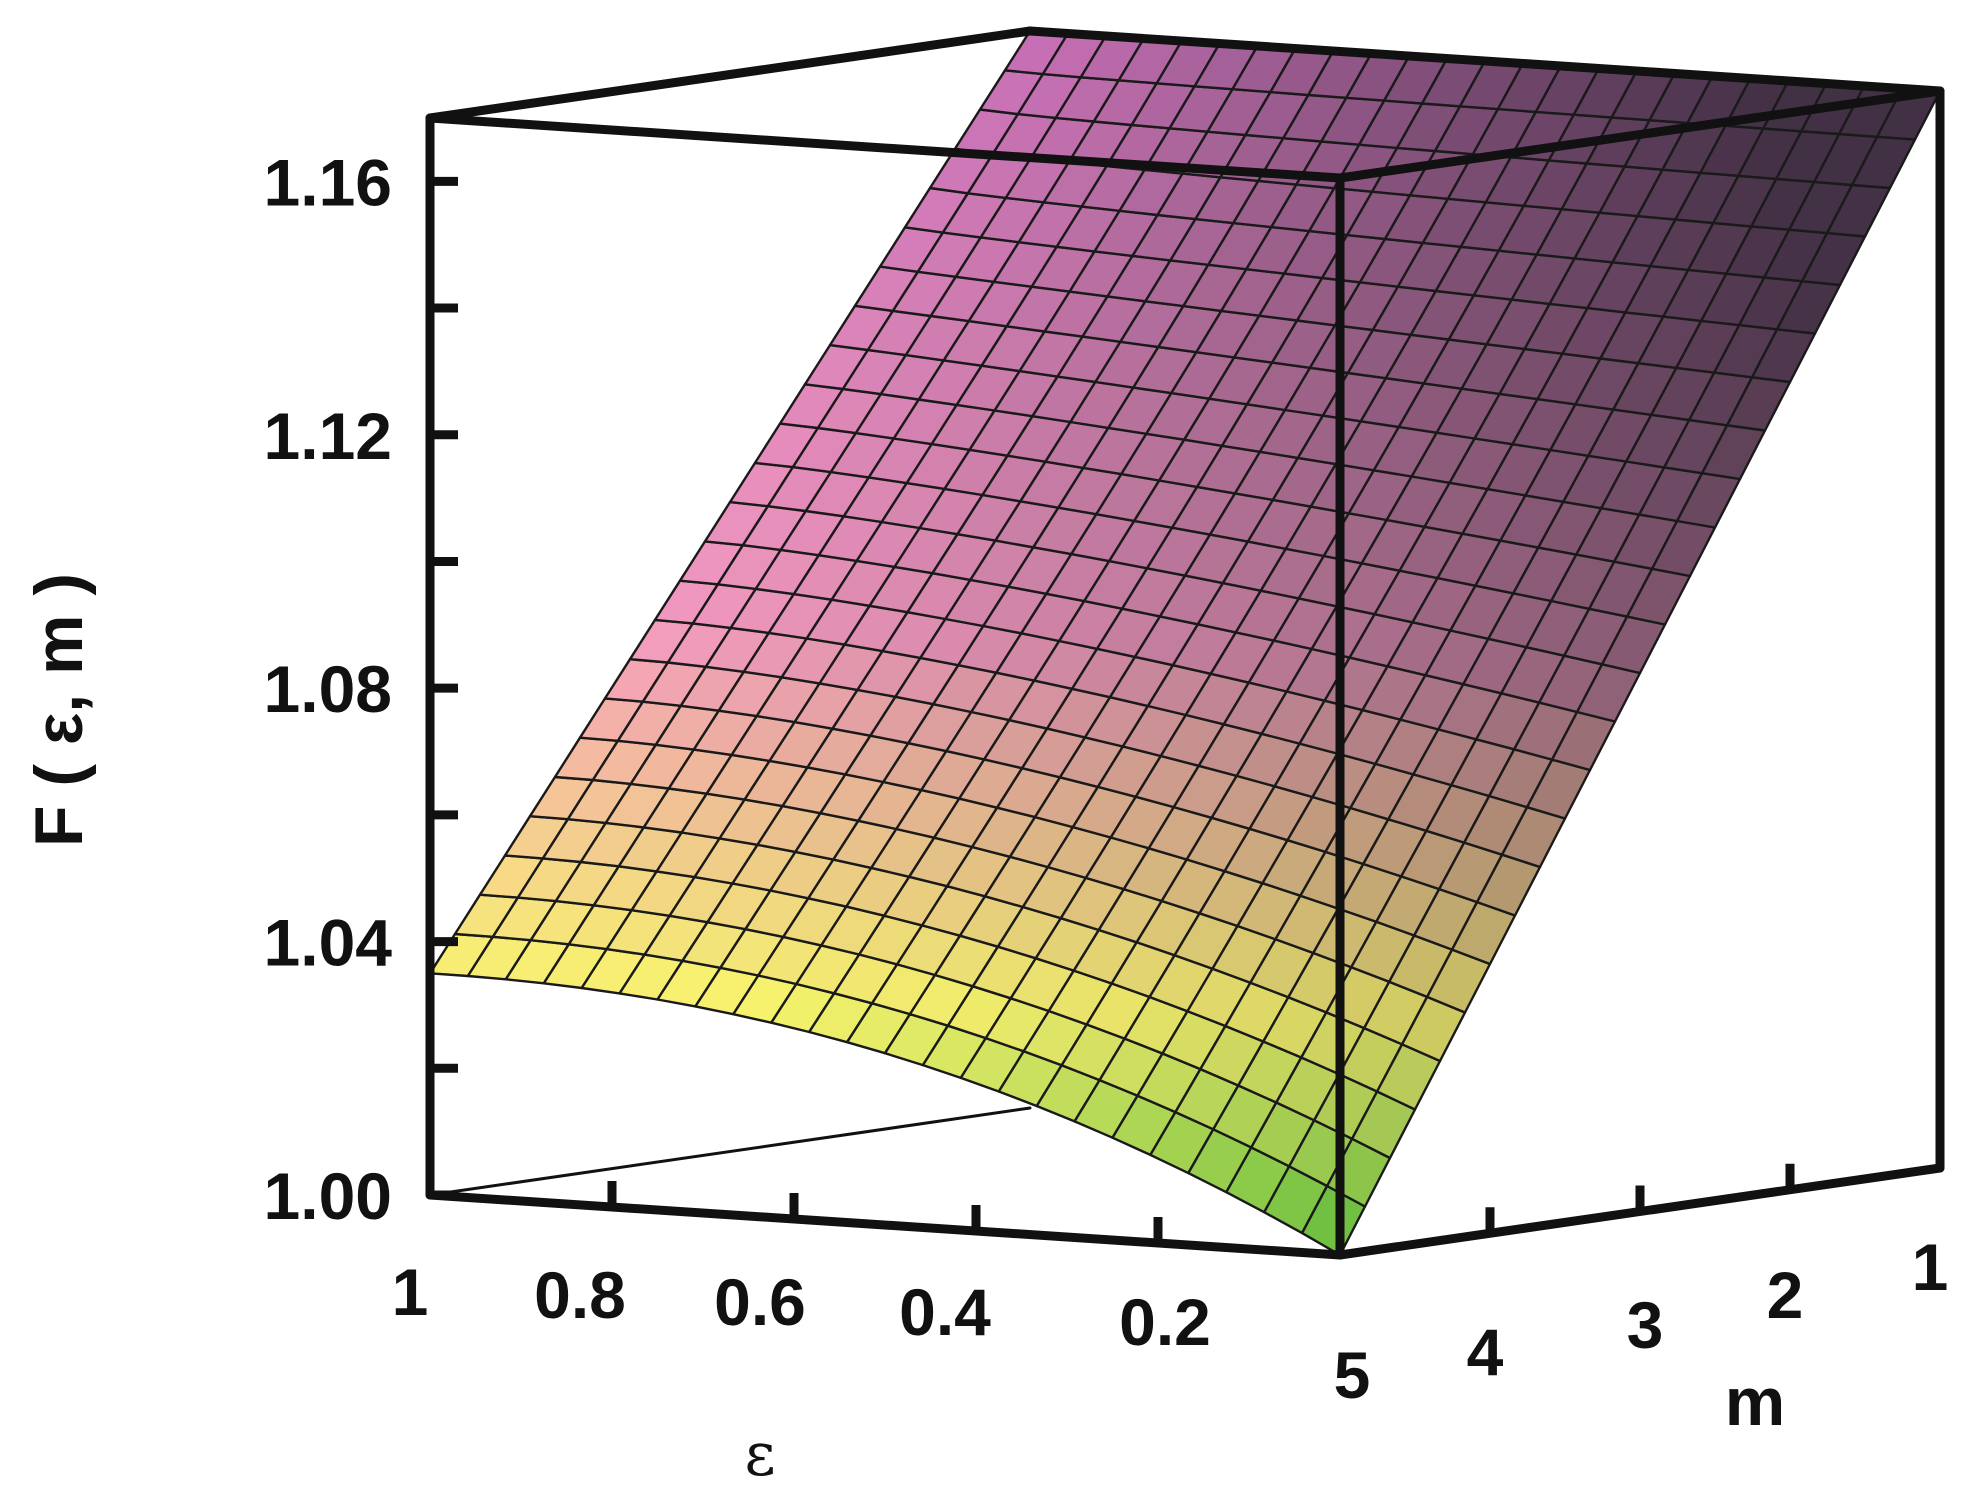 Image resolution: width=1988 pixels, height=1490 pixels. What do you see at coordinates (59, 710) in the screenshot?
I see `z-axis-title: F ( ε, m )` at bounding box center [59, 710].